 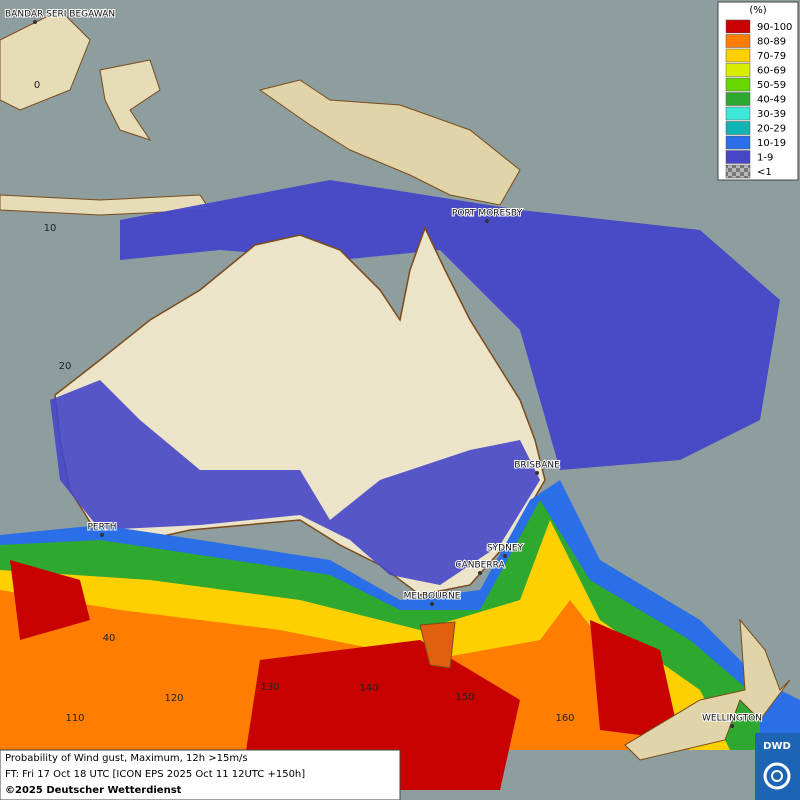 What do you see at coordinates (45, 60) in the screenshot?
I see `borneo` at bounding box center [45, 60].